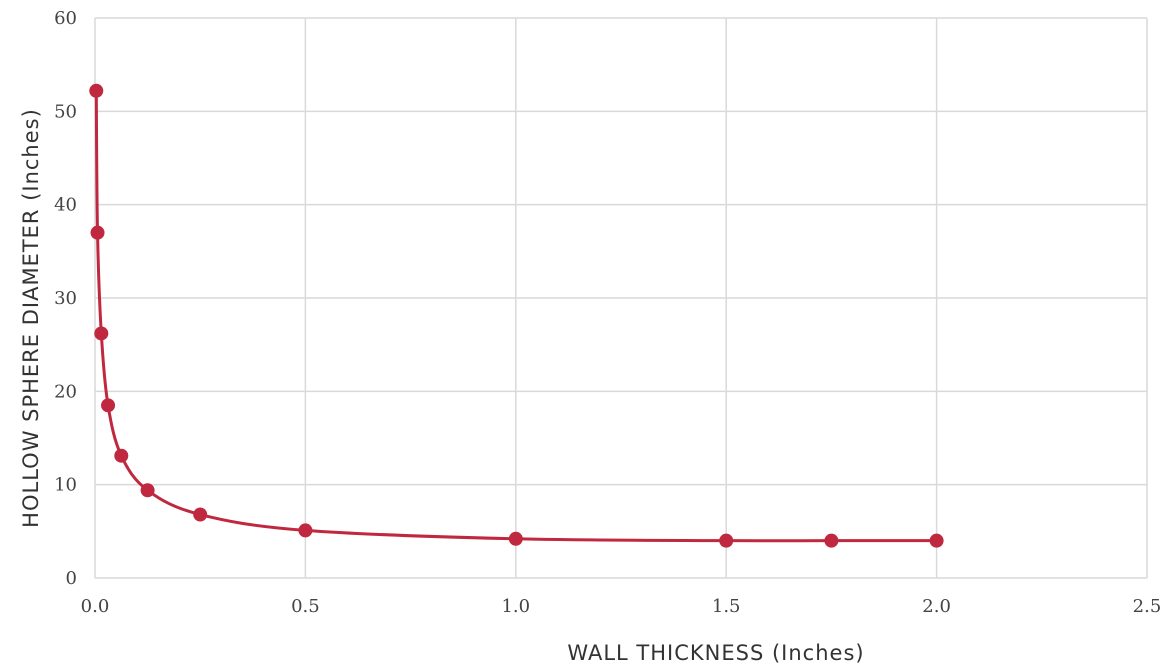  What do you see at coordinates (65, 18) in the screenshot?
I see `y-tick-label: 60` at bounding box center [65, 18].